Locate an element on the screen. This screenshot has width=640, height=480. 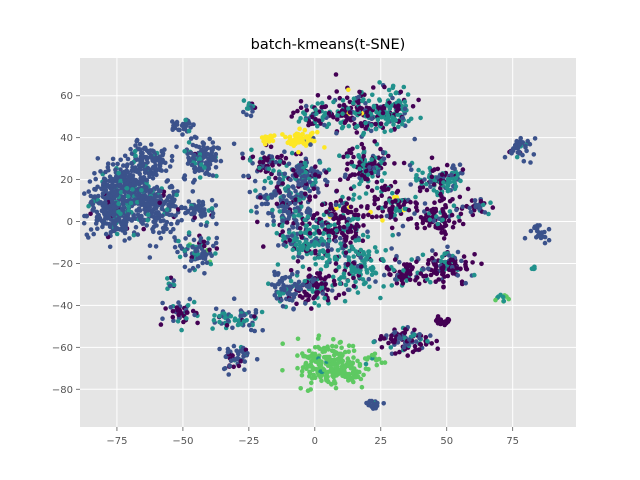
x-tick-label: 50 is located at coordinates (446, 441).